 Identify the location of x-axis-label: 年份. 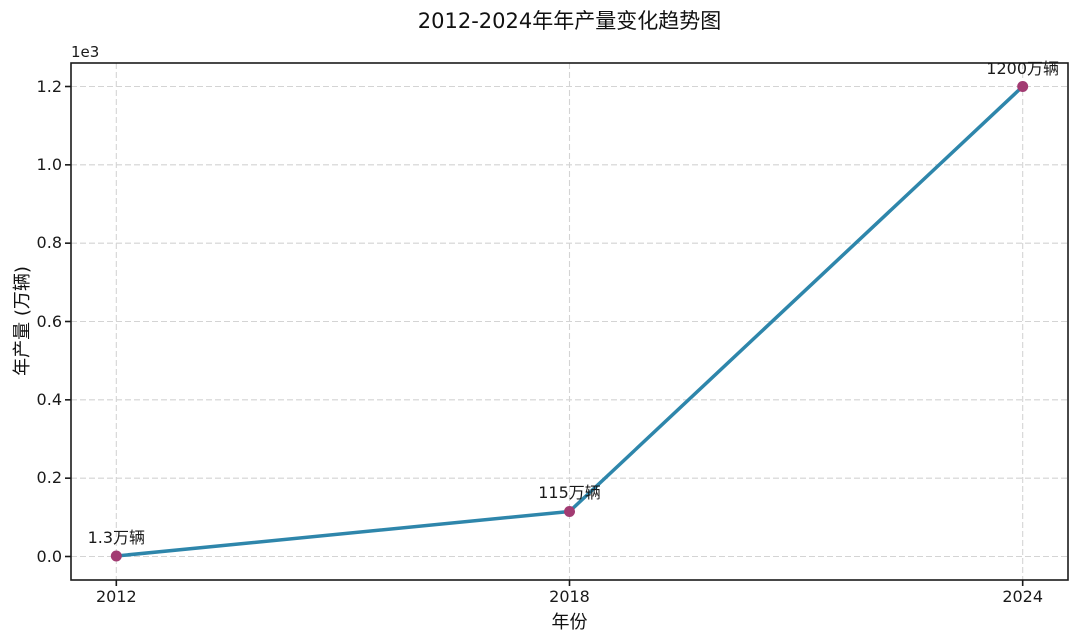
(569, 622).